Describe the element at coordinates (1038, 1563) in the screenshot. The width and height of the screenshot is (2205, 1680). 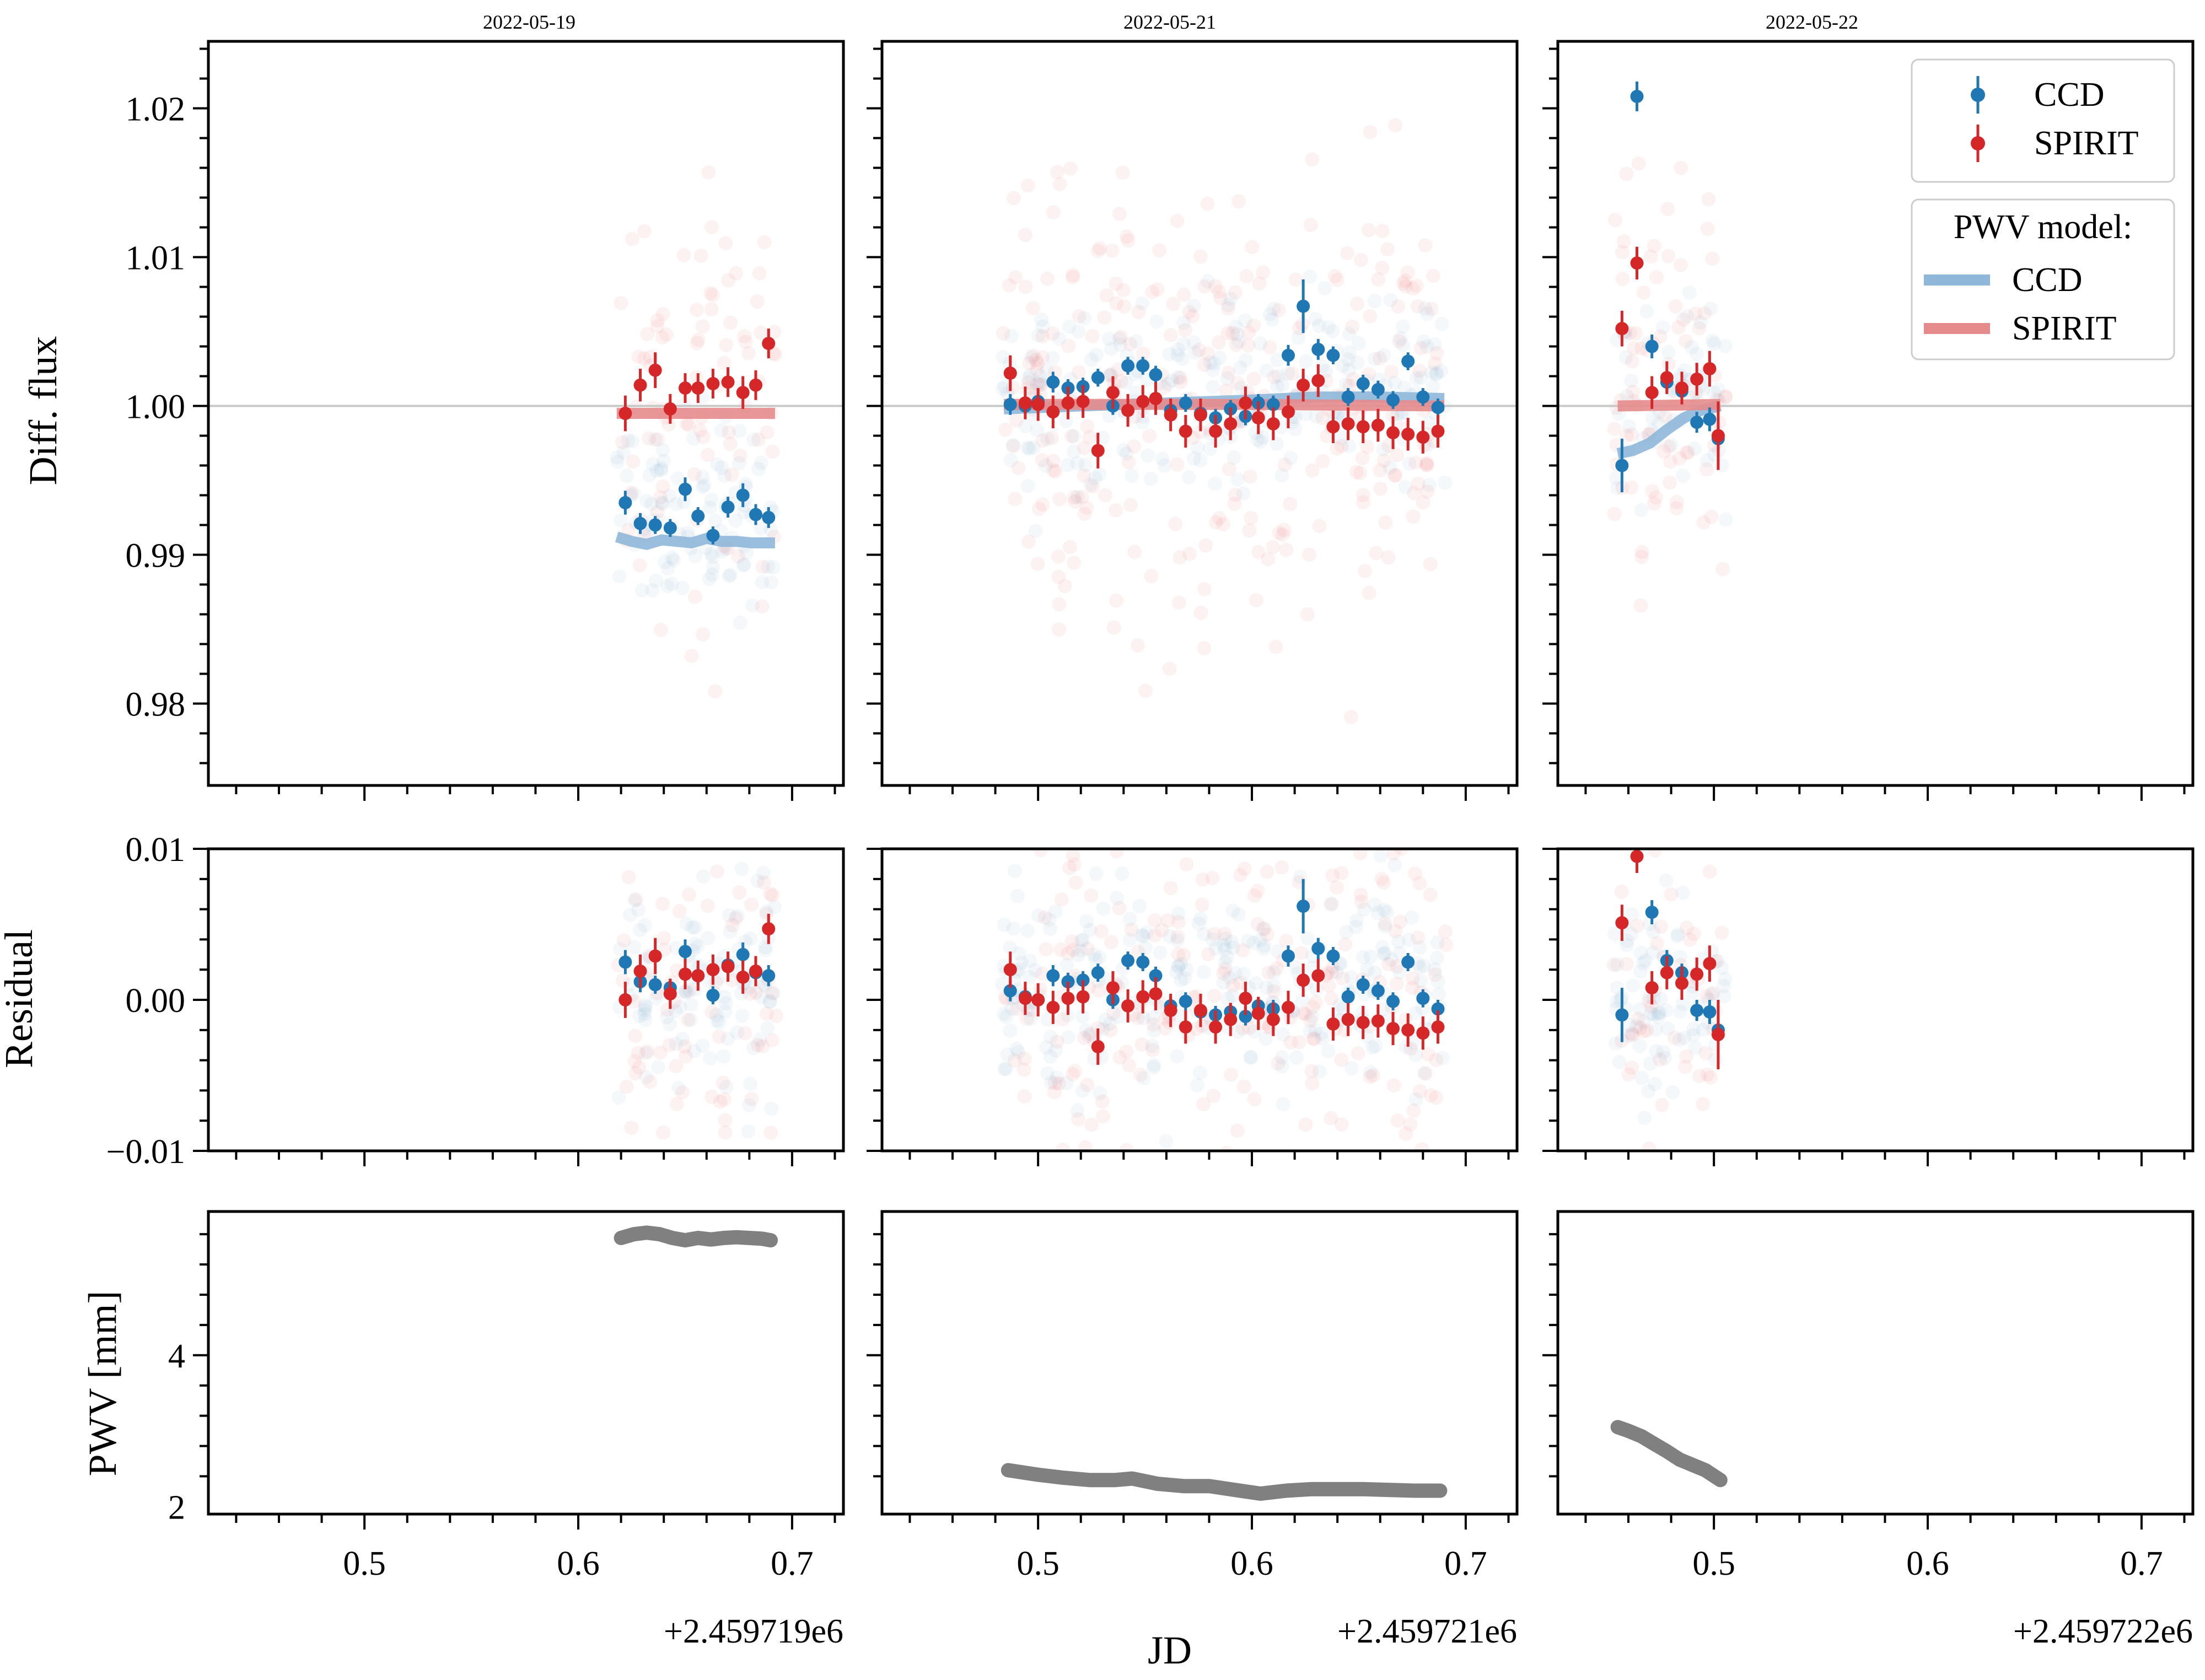
I see `x-tick-label: 0.5` at that location.